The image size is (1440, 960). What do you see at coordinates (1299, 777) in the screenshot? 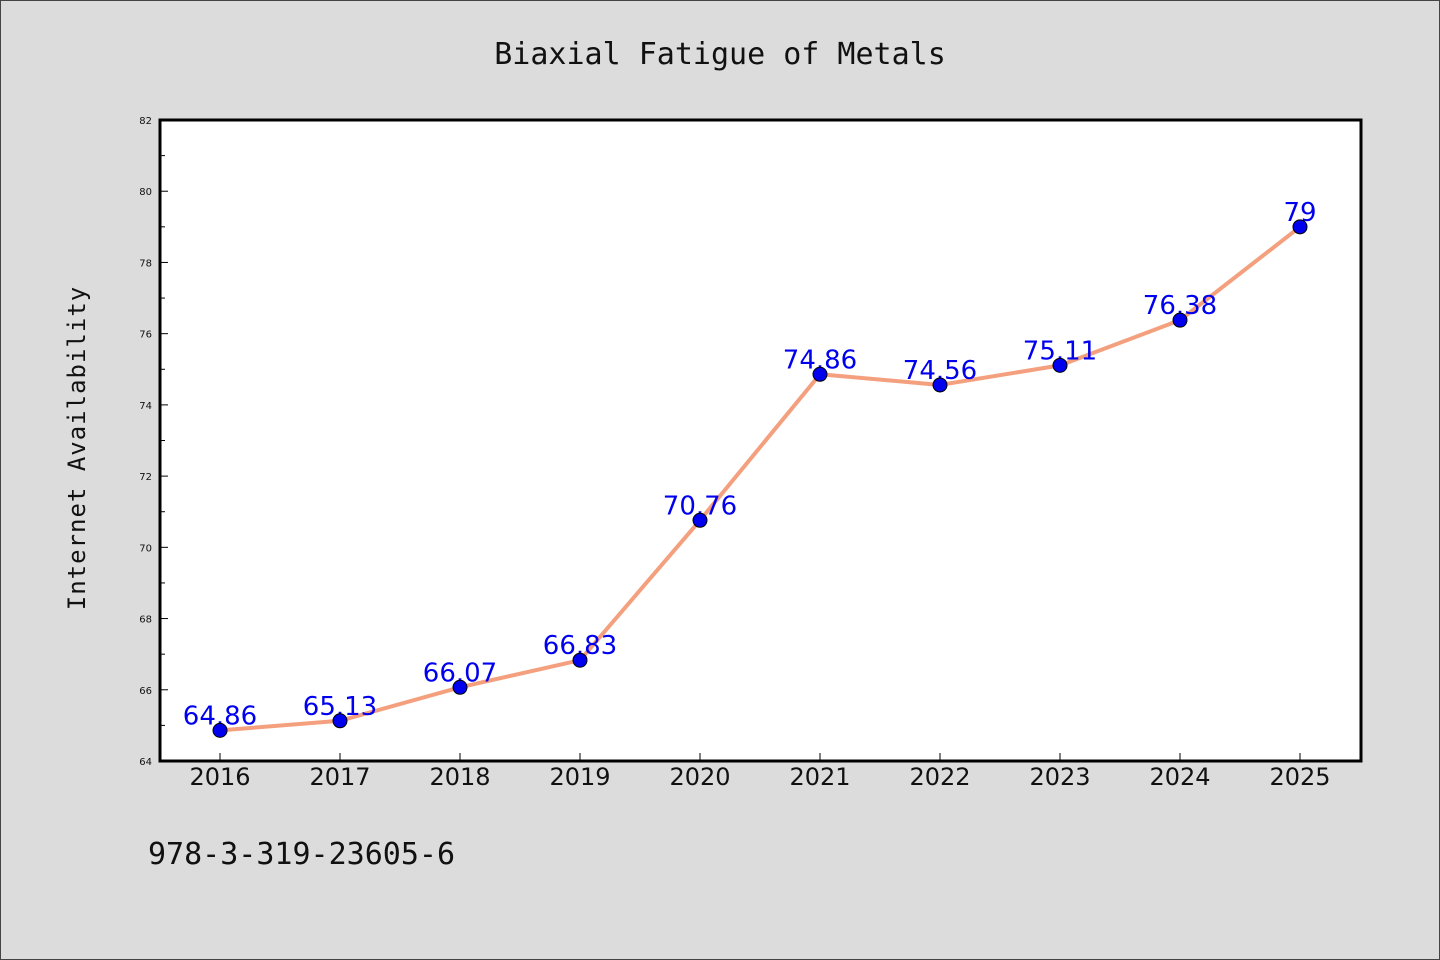
I see `x-tick-label: 2025` at bounding box center [1299, 777].